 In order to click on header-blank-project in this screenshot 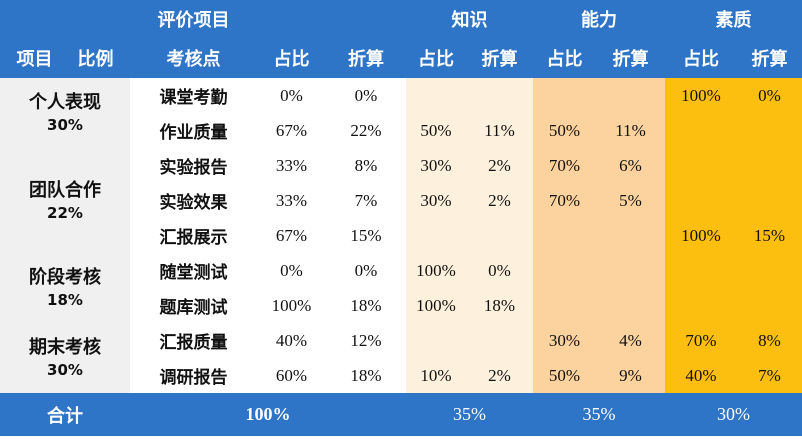, I will do `click(65, 19)`.